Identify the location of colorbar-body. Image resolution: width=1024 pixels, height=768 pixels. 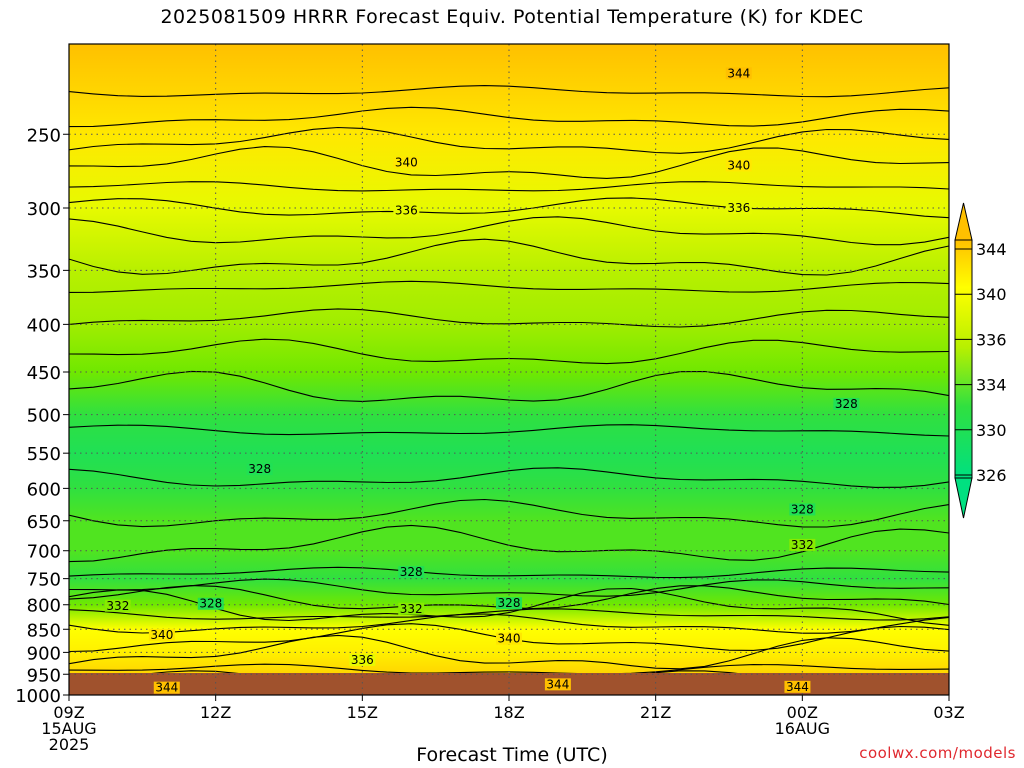
(963, 359).